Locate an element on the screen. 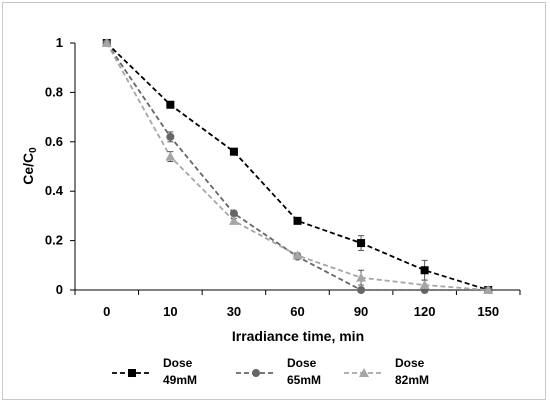  x-tick-label: 120 is located at coordinates (425, 311).